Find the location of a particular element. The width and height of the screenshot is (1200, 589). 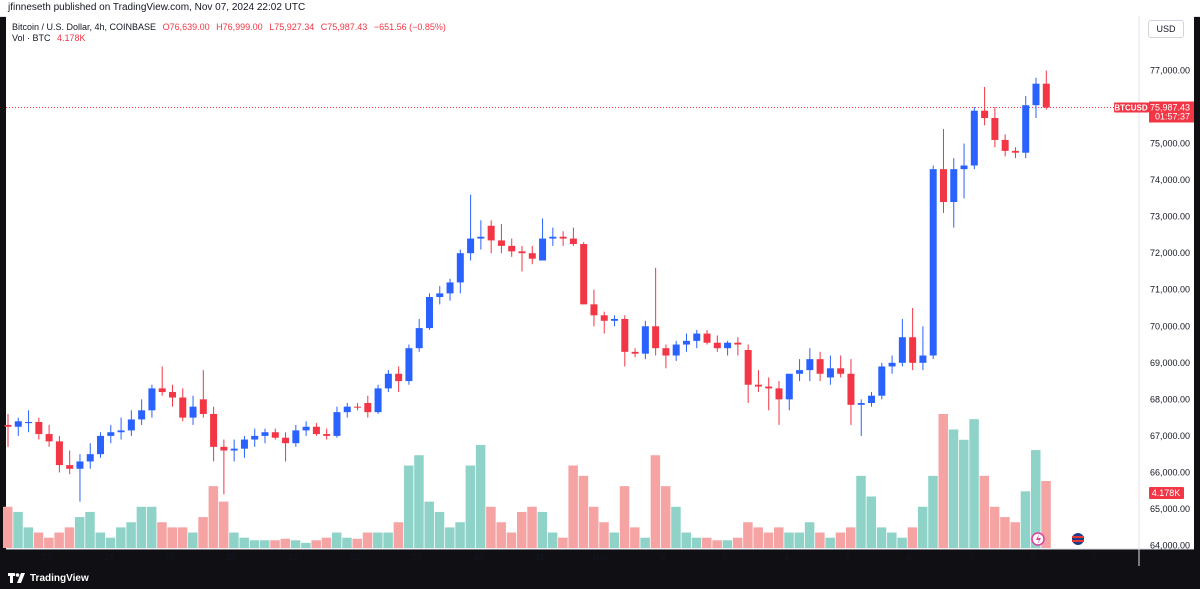

price-tick-label: 72,000.00 is located at coordinates (1170, 253).